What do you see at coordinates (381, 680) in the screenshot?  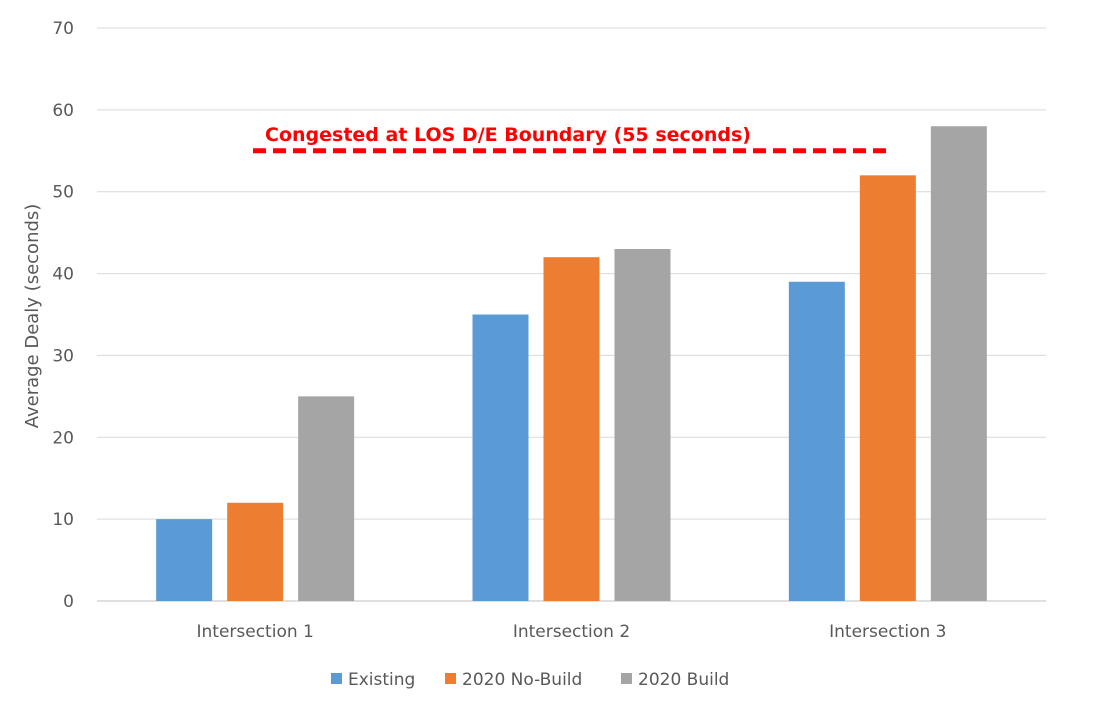 I see `legend-label: Existing` at bounding box center [381, 680].